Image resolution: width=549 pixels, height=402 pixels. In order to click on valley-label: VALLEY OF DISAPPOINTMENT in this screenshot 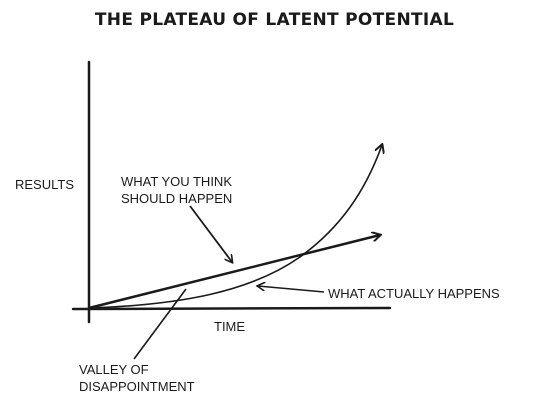, I will do `click(137, 378)`.